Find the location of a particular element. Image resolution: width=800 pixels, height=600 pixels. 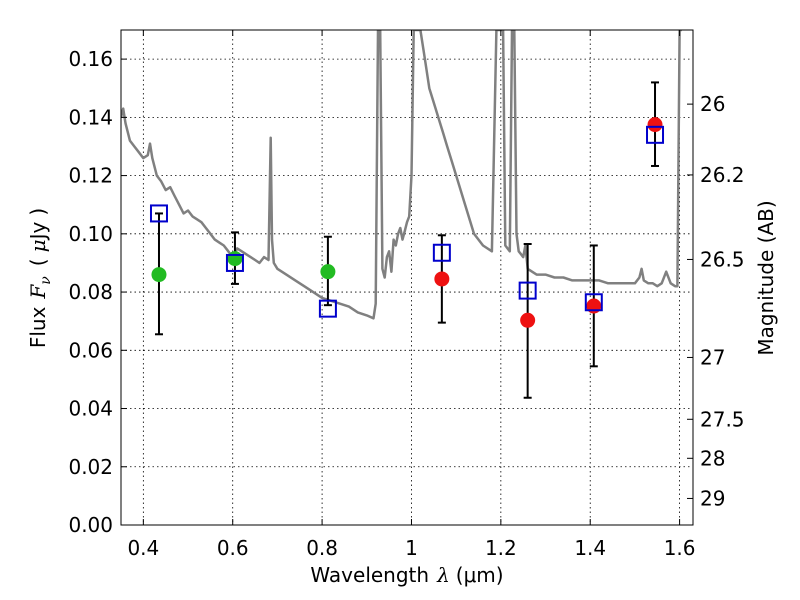

x-tick-label: 1.2 is located at coordinates (501, 548).